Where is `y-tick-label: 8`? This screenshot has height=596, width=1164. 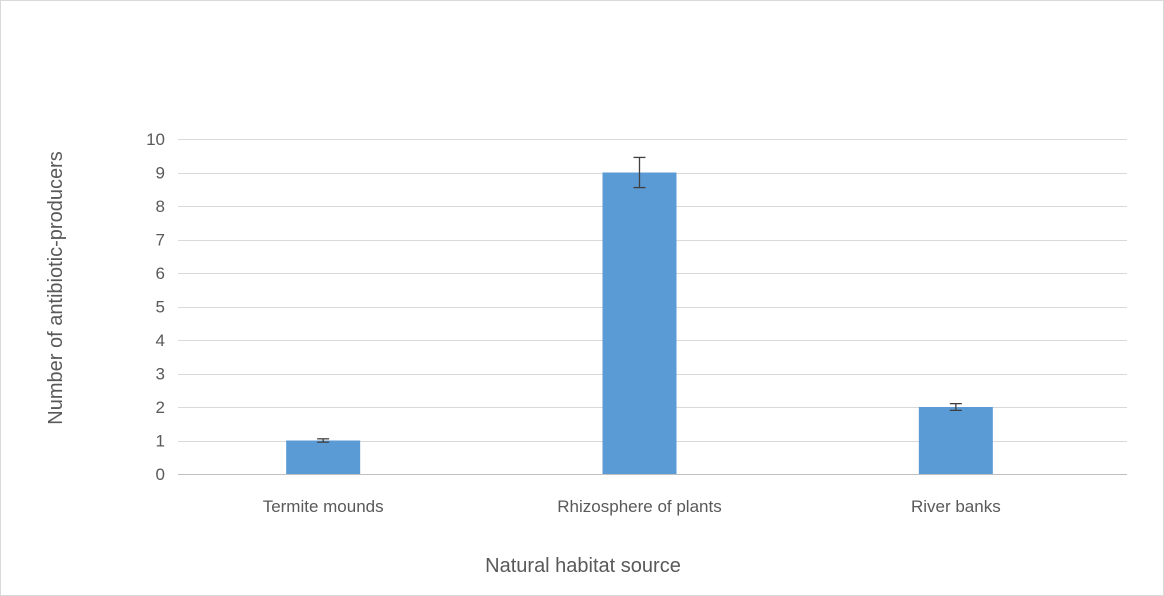
y-tick-label: 8 is located at coordinates (160, 206).